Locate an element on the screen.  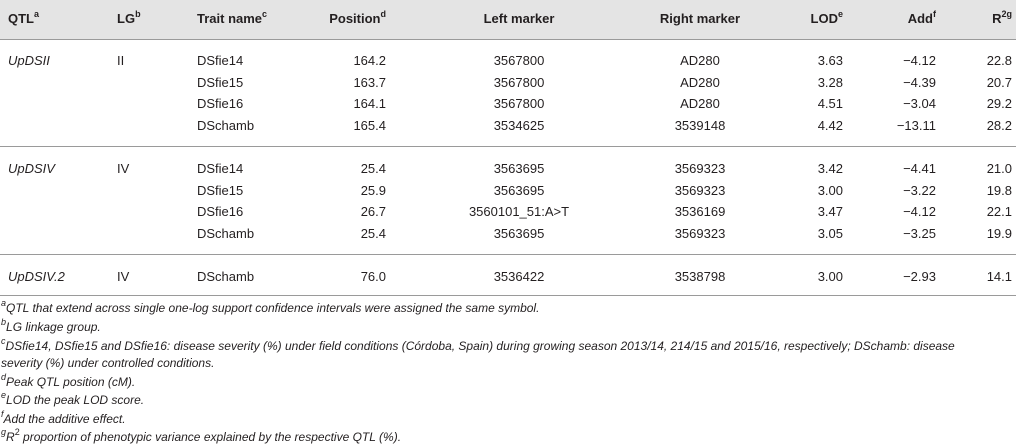
cell-r2: 21.0 is located at coordinates (999, 168).